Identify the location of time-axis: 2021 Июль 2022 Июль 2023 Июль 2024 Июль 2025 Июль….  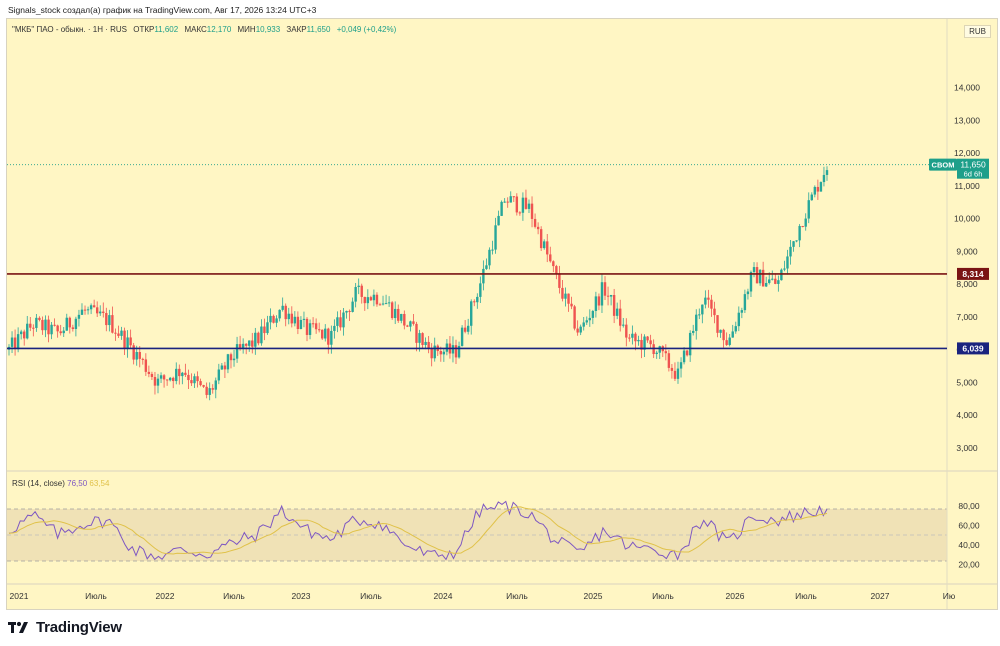
(483, 596).